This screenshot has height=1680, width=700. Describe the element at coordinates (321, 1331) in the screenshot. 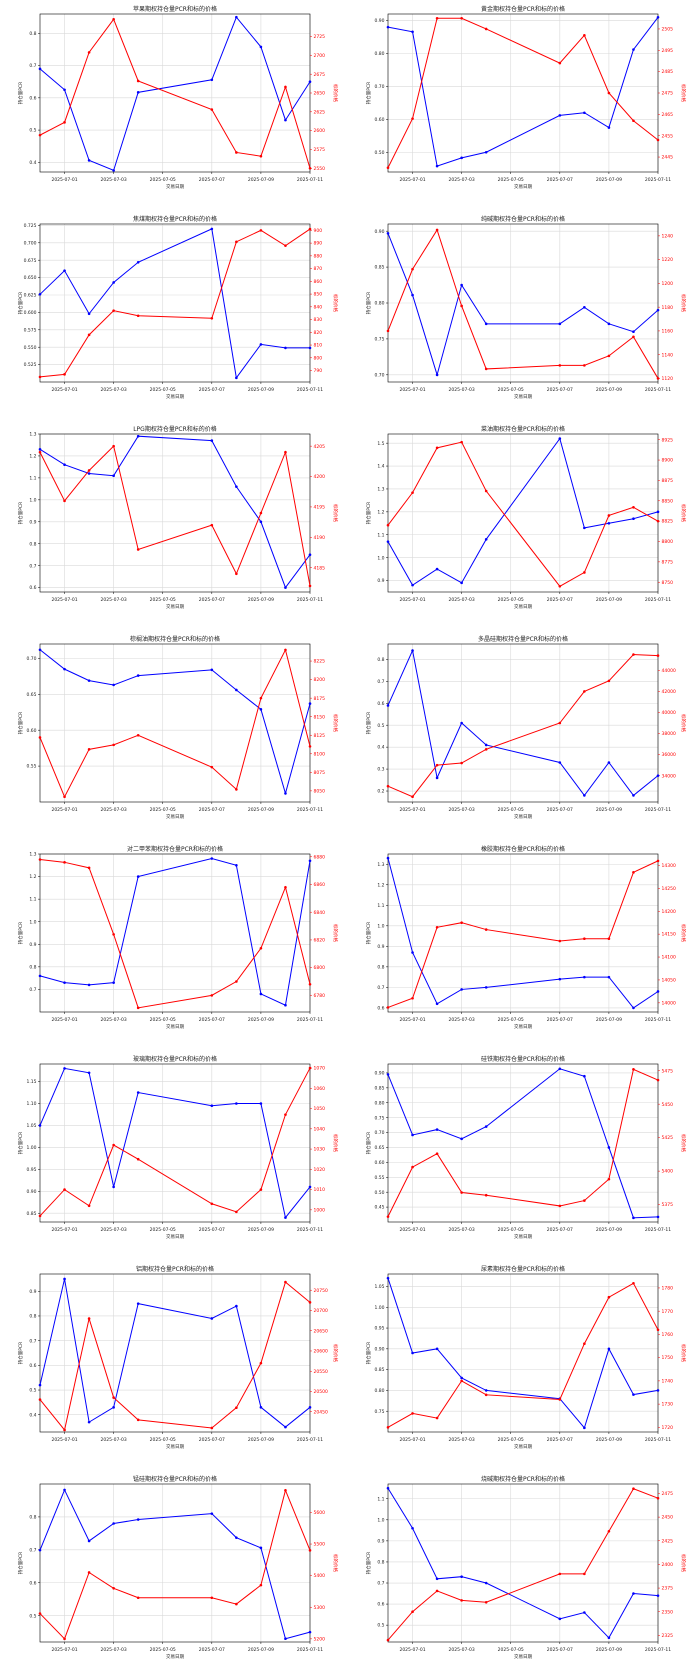

I see `y-right-tick-label: 20650` at that location.